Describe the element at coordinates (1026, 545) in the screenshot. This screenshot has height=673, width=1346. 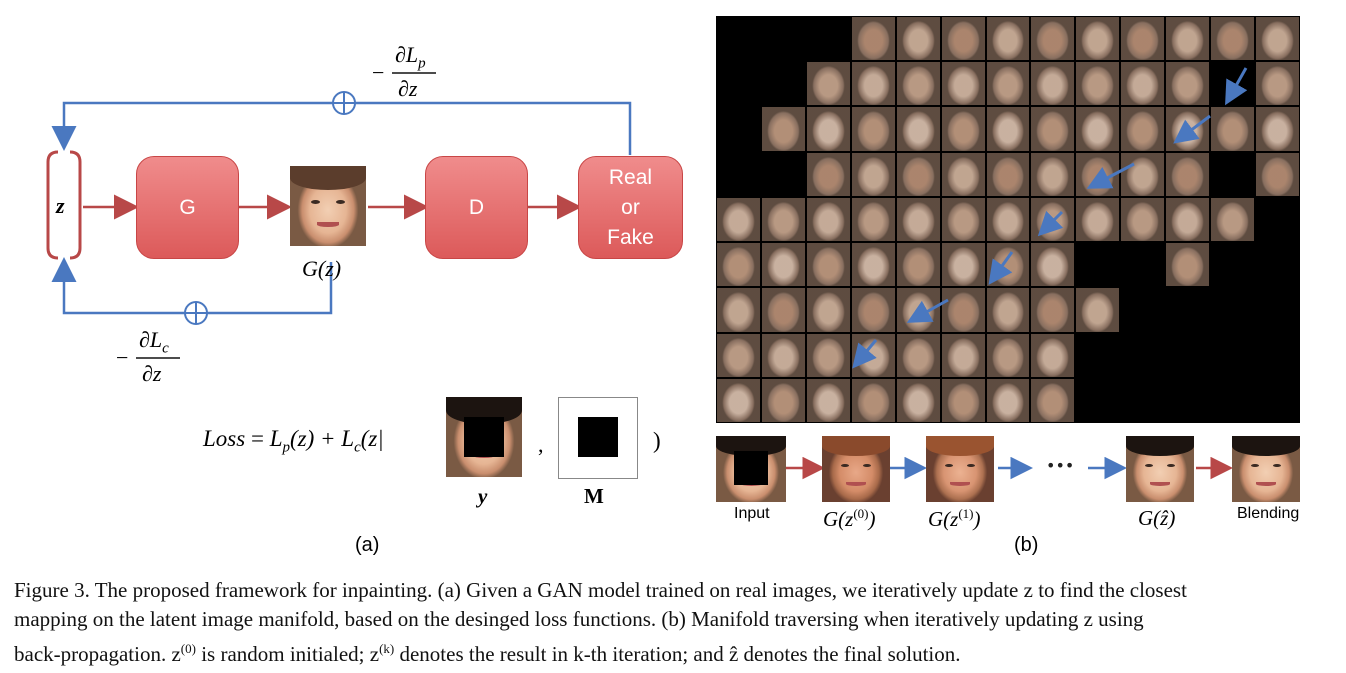
I see `panel-b-label: (b)` at that location.